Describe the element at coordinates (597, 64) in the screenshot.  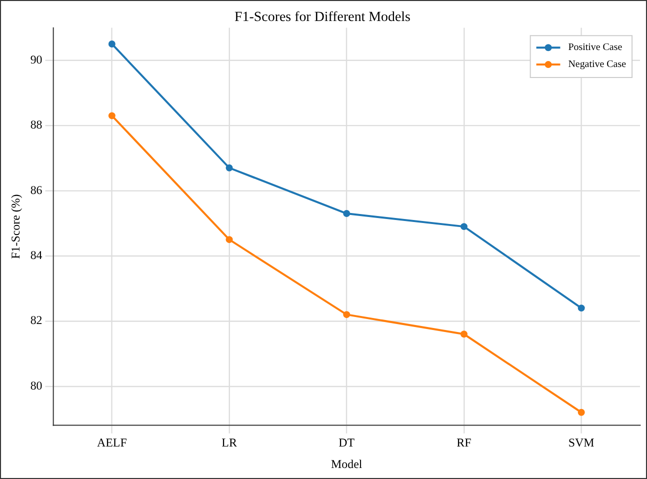
I see `legend-label: Negative Case` at that location.